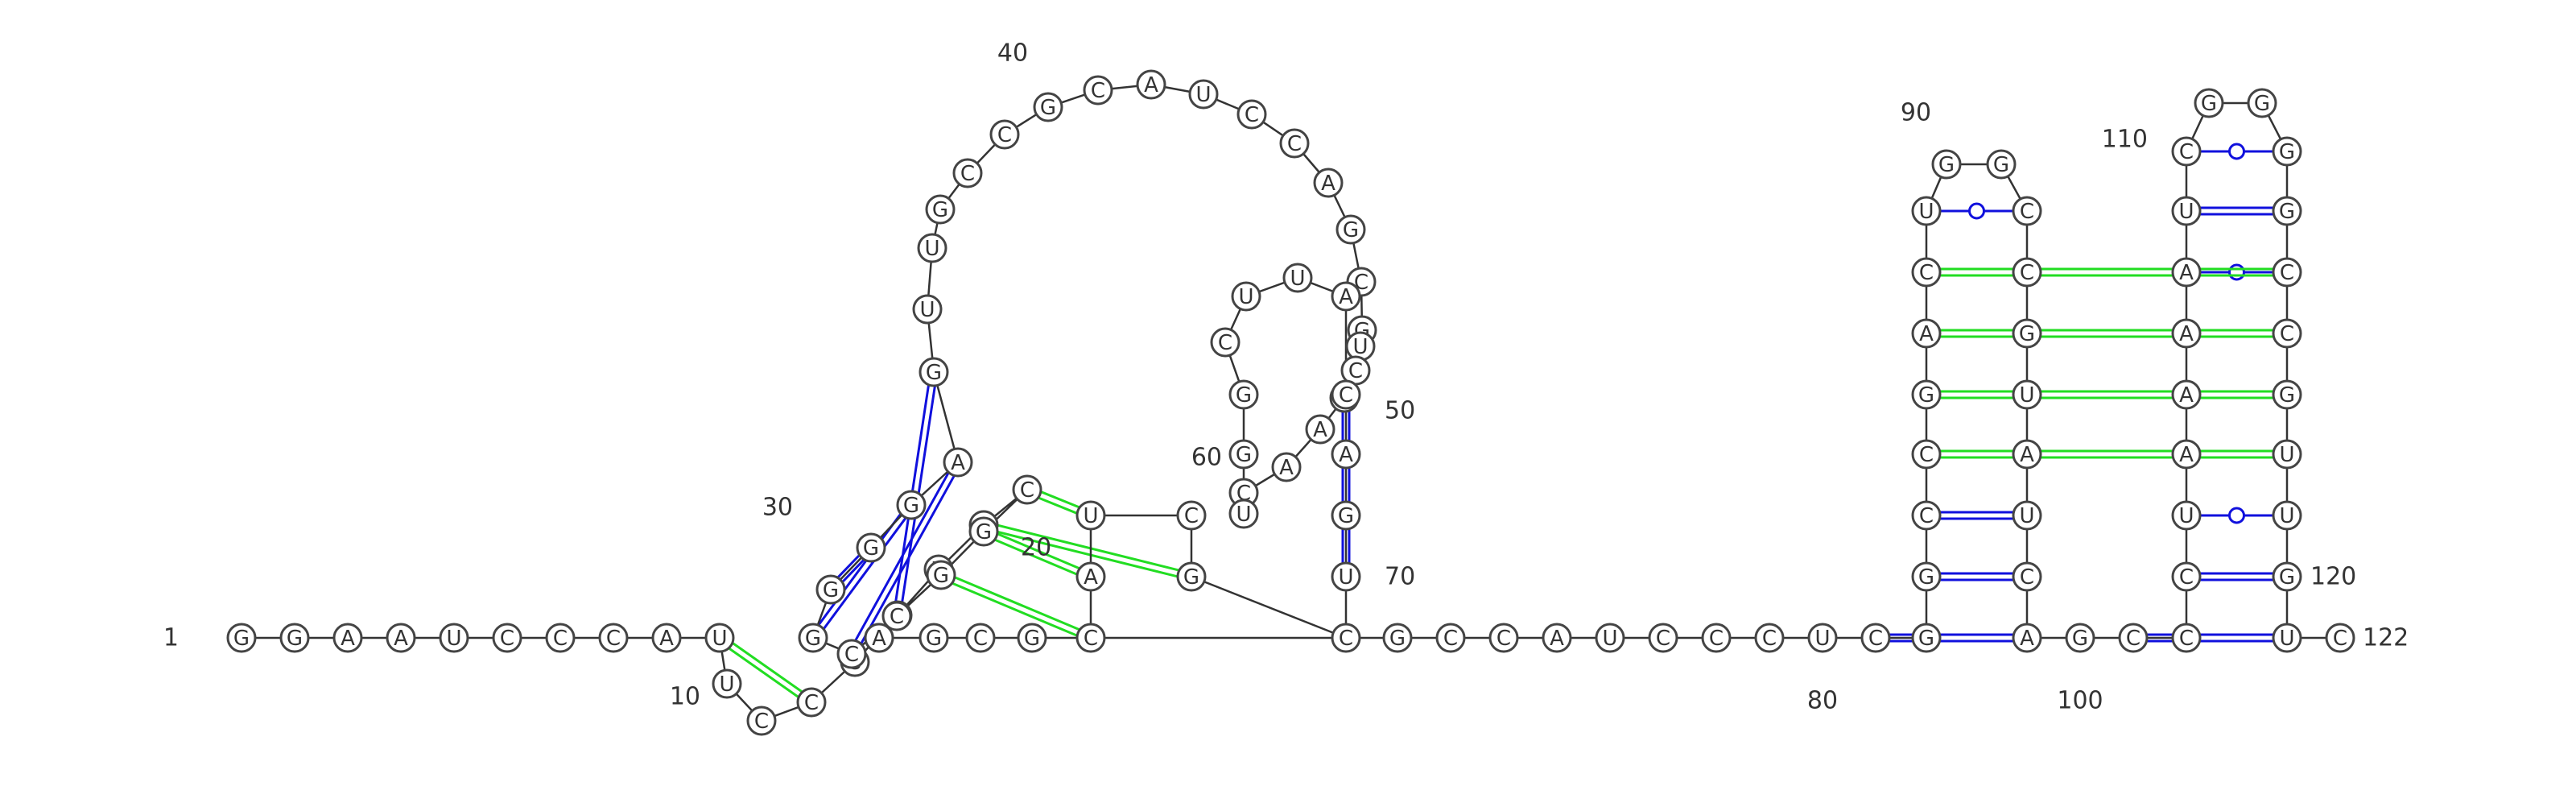  Describe the element at coordinates (171, 638) in the screenshot. I see `position-label: 1` at that location.